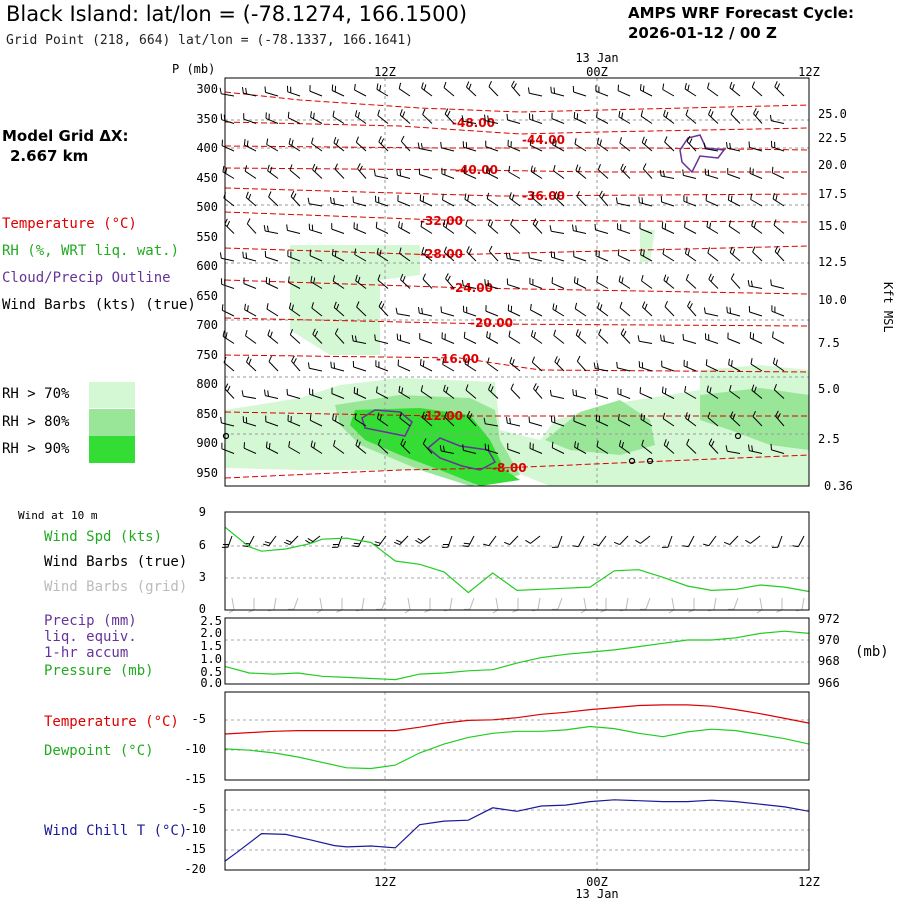 This screenshot has width=900, height=900. I want to click on wind-chill-line, so click(517, 830).